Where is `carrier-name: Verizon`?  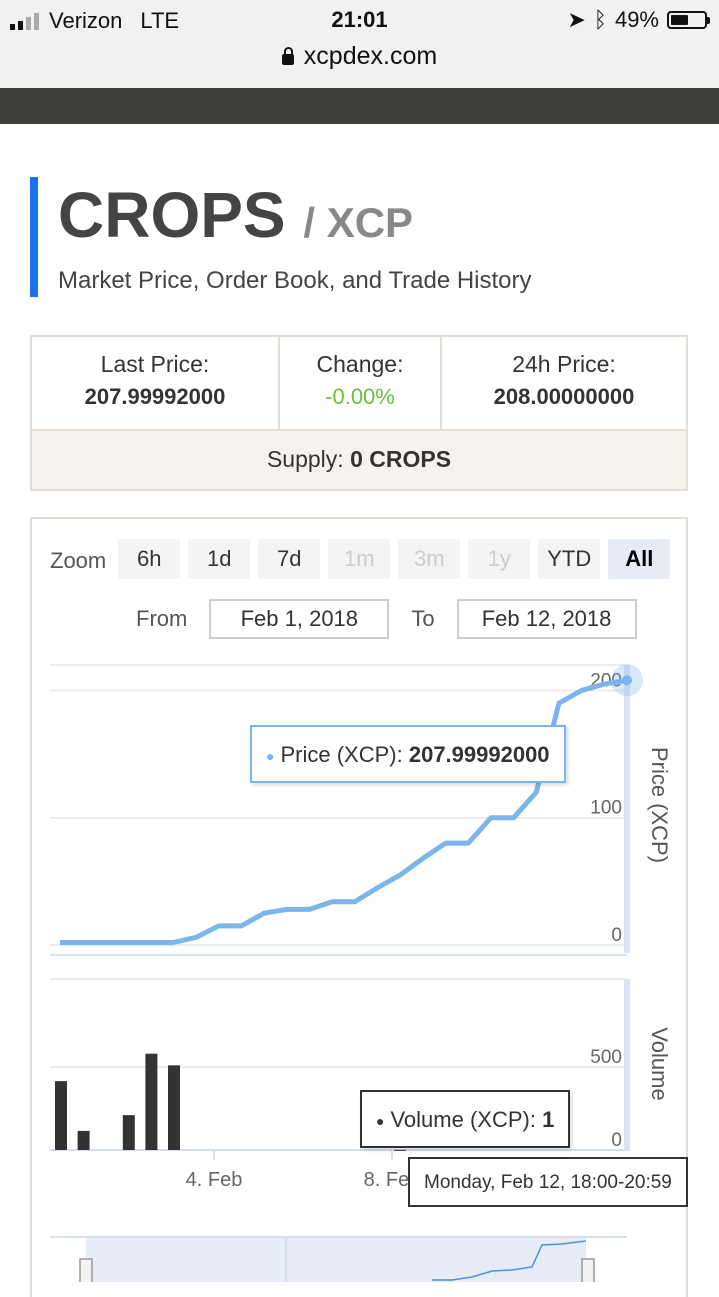 carrier-name: Verizon is located at coordinates (86, 20).